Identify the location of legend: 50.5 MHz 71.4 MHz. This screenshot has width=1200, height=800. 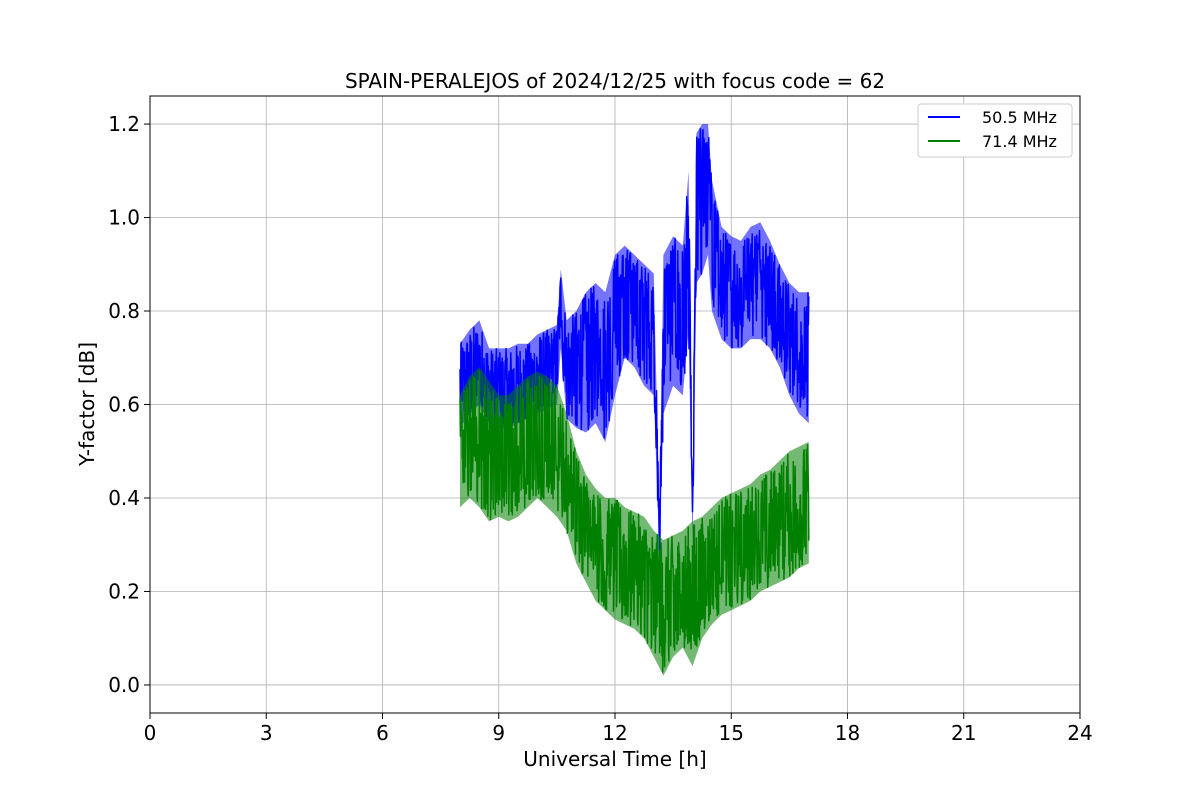
(995, 130).